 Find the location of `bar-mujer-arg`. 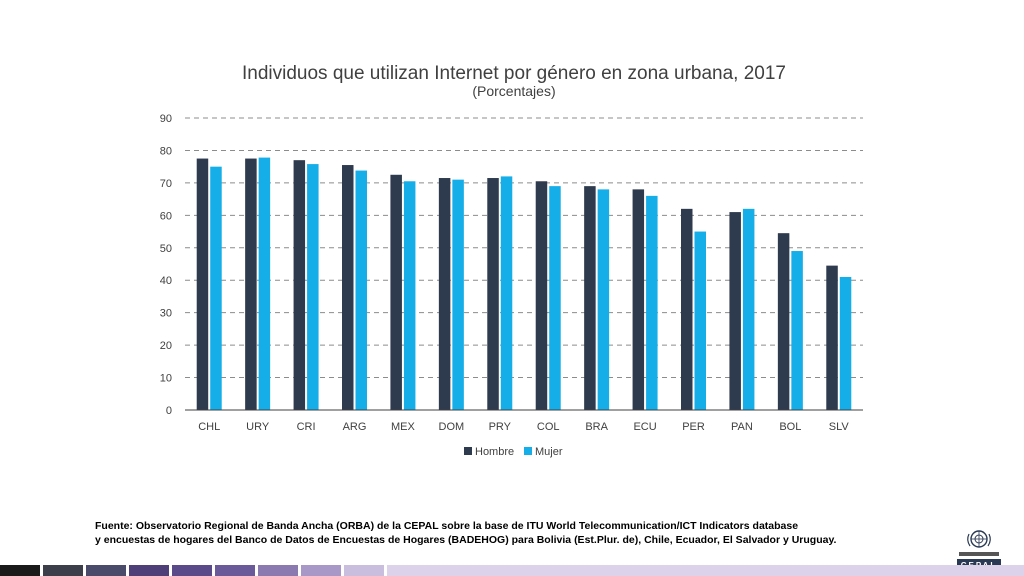

bar-mujer-arg is located at coordinates (361, 290).